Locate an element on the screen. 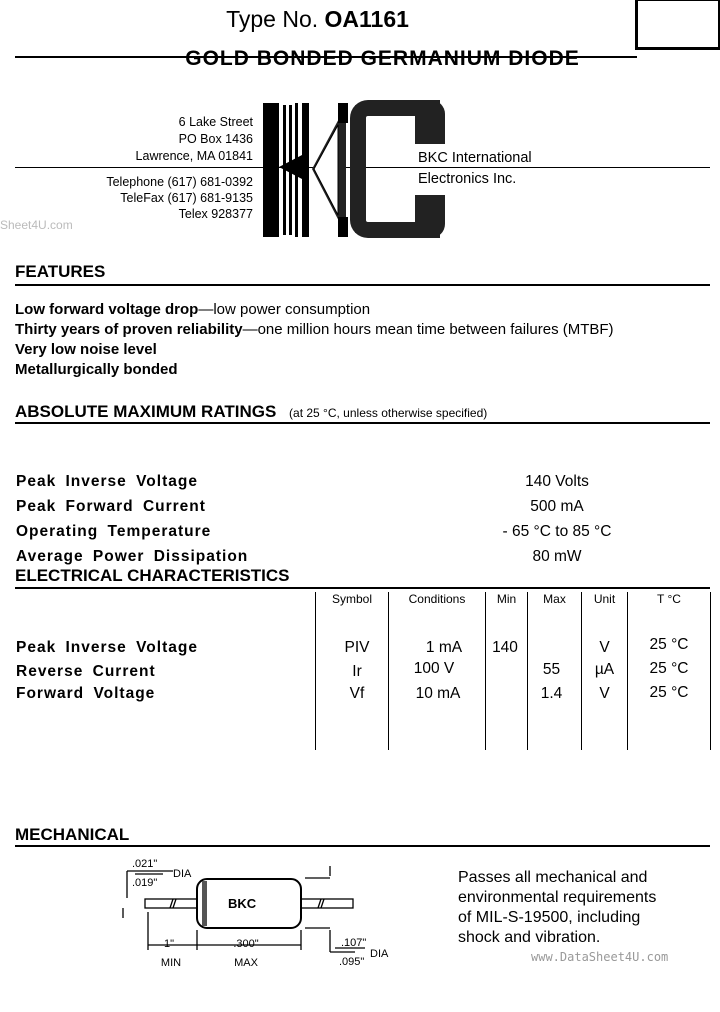 The image size is (720, 1012). corner-box is located at coordinates (677, 25).